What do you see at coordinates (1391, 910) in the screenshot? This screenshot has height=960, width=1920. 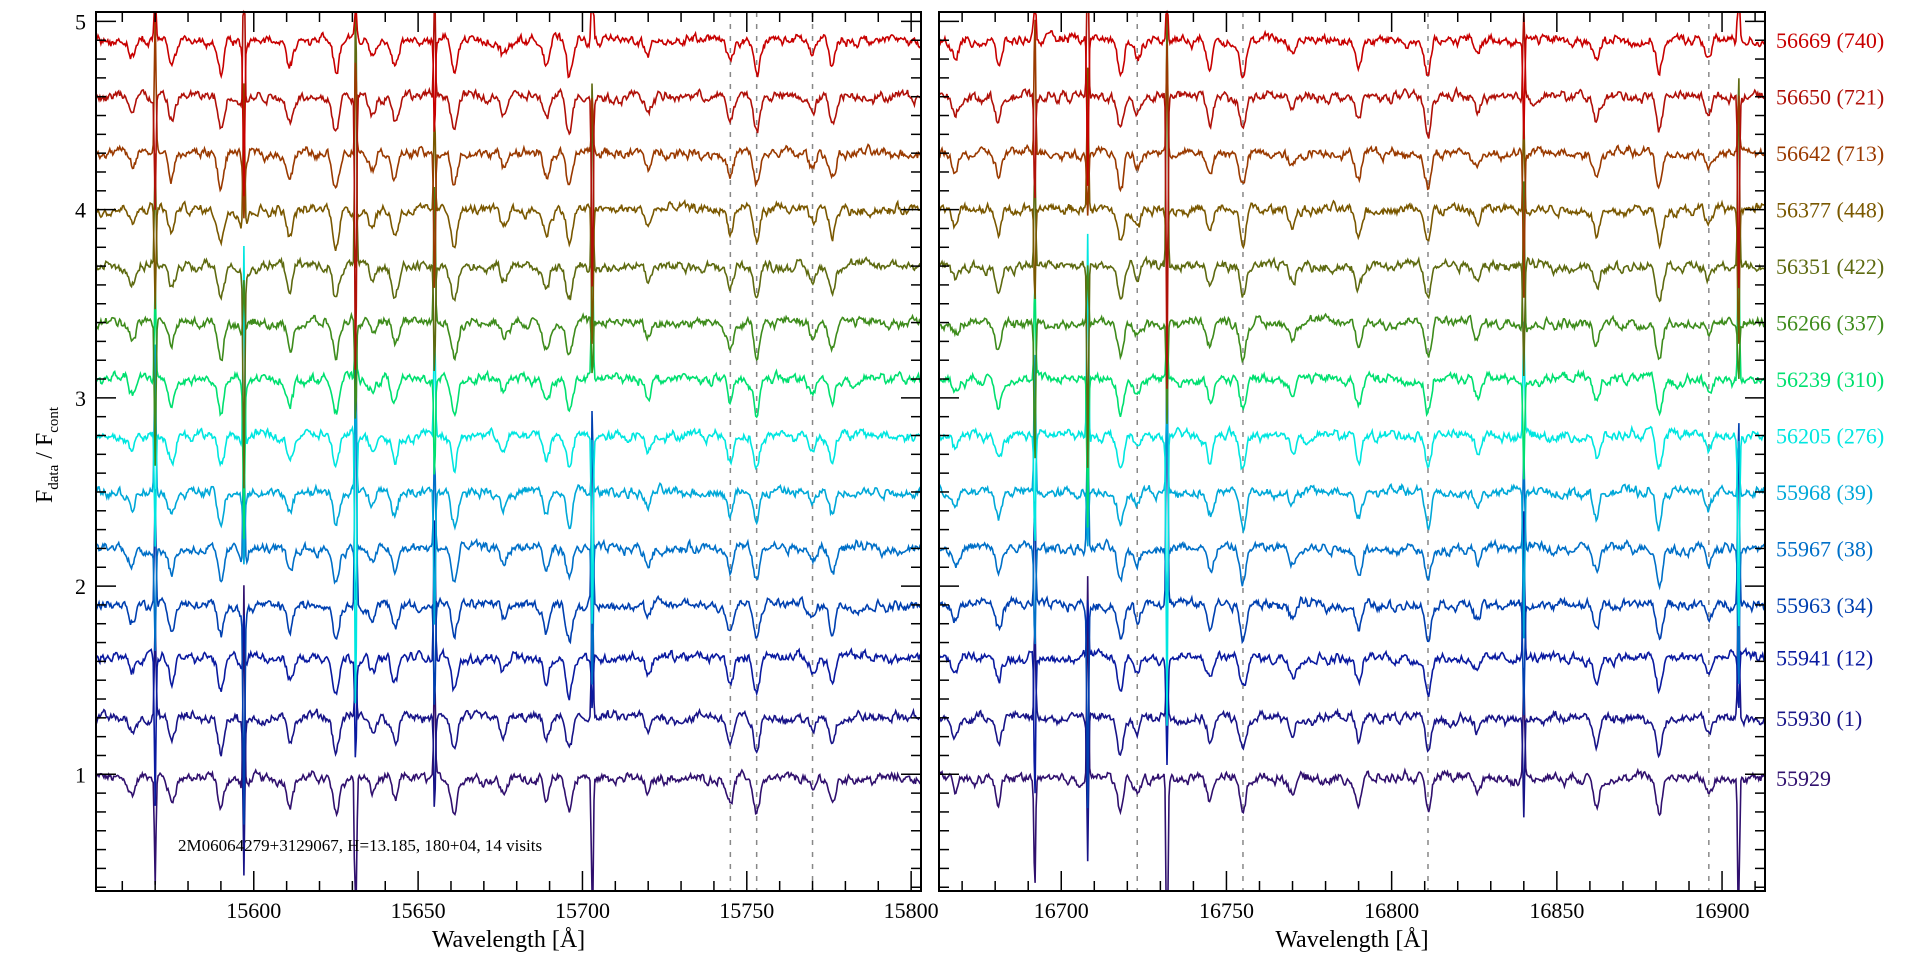 I see `x-tick-label: 16800` at bounding box center [1391, 910].